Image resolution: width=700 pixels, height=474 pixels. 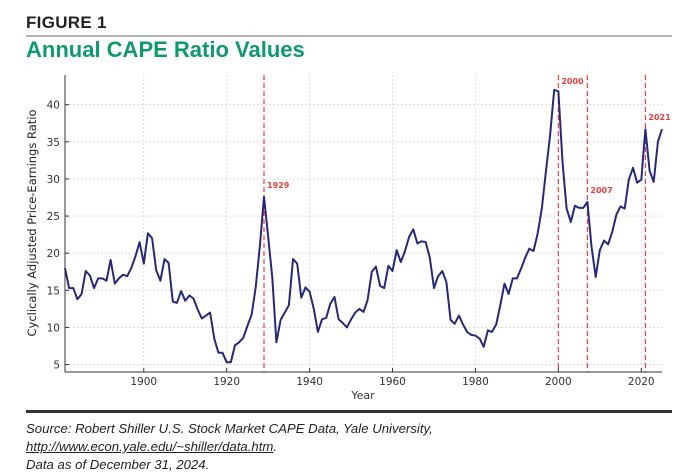 I want to click on x-tick-label: 1960, so click(x=392, y=382).